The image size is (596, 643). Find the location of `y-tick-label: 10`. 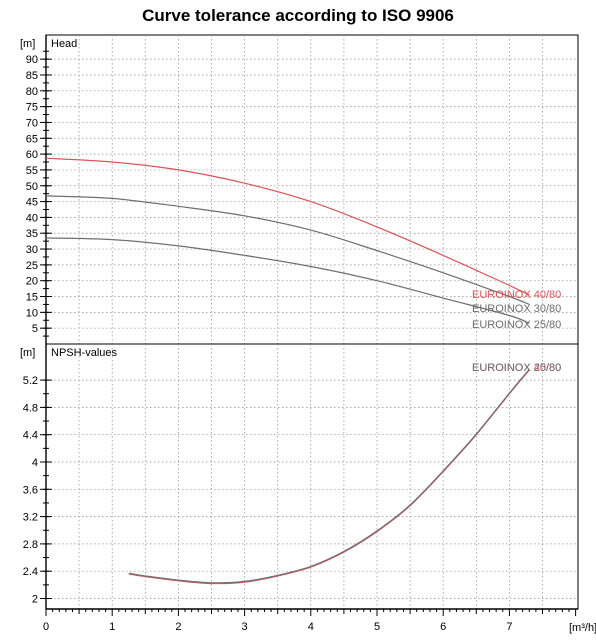

y-tick-label: 10 is located at coordinates (32, 313).